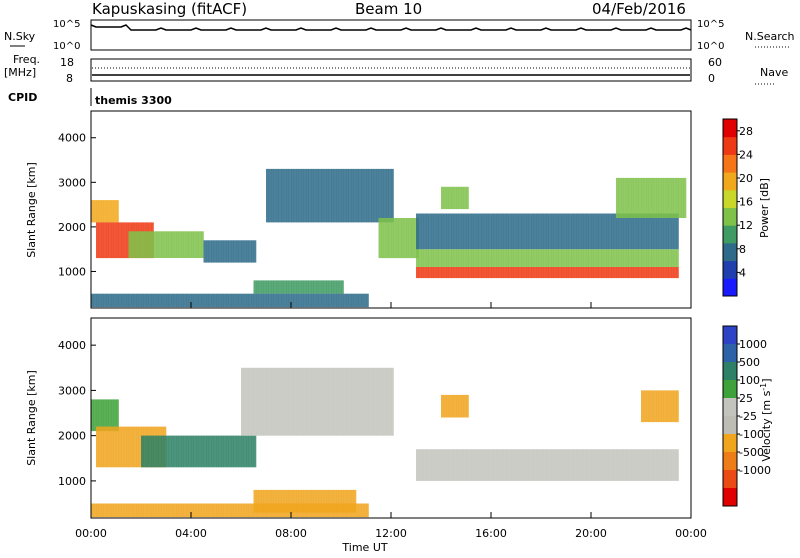 The width and height of the screenshot is (800, 558). I want to click on colorbar-tick-label: 1000, so click(753, 344).